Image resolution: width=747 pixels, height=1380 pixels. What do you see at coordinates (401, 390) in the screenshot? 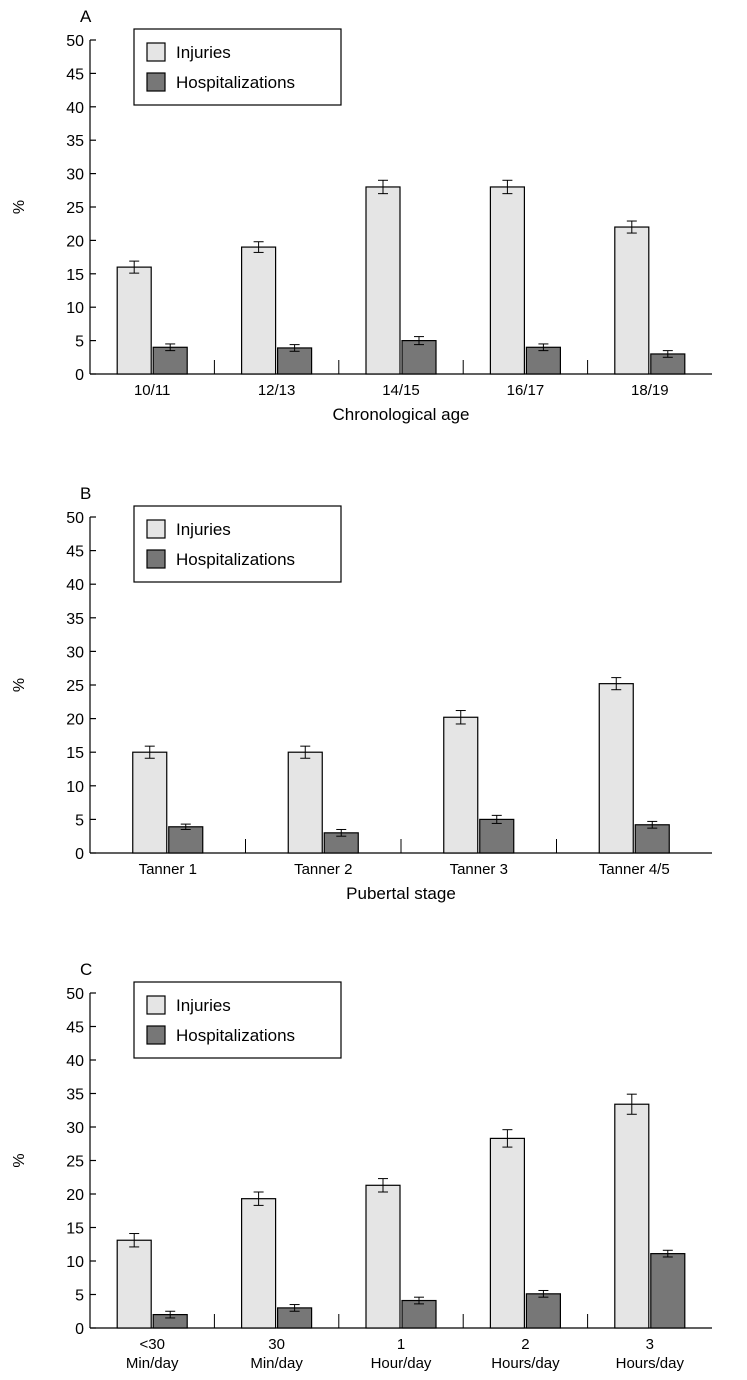
I see `category-label: 14/15` at bounding box center [401, 390].